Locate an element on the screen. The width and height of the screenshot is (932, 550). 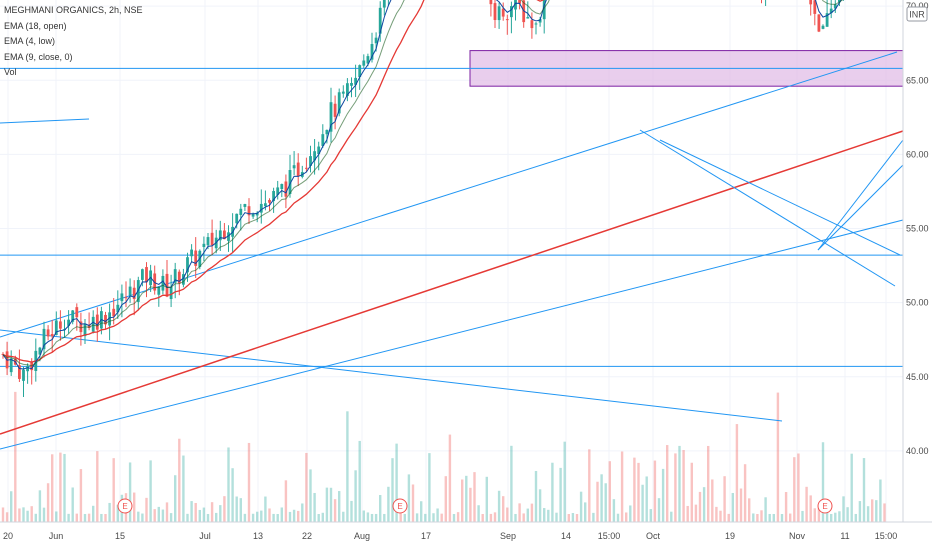
time-tick-label: 20 is located at coordinates (8, 536).